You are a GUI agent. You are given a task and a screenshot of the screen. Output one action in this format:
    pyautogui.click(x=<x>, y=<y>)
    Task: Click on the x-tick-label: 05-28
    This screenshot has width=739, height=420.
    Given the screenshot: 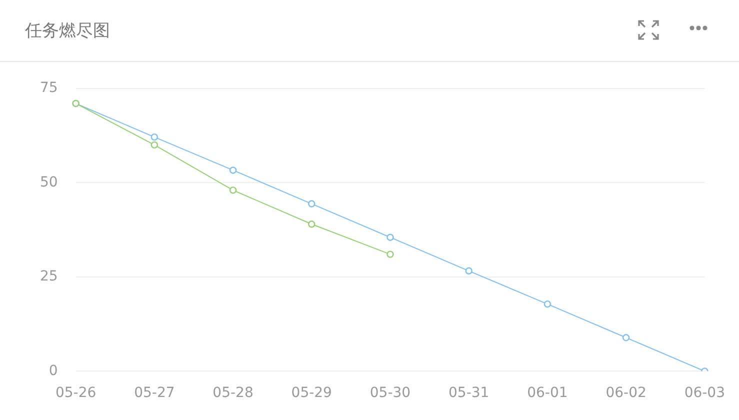 What is the action you would take?
    pyautogui.click(x=233, y=393)
    